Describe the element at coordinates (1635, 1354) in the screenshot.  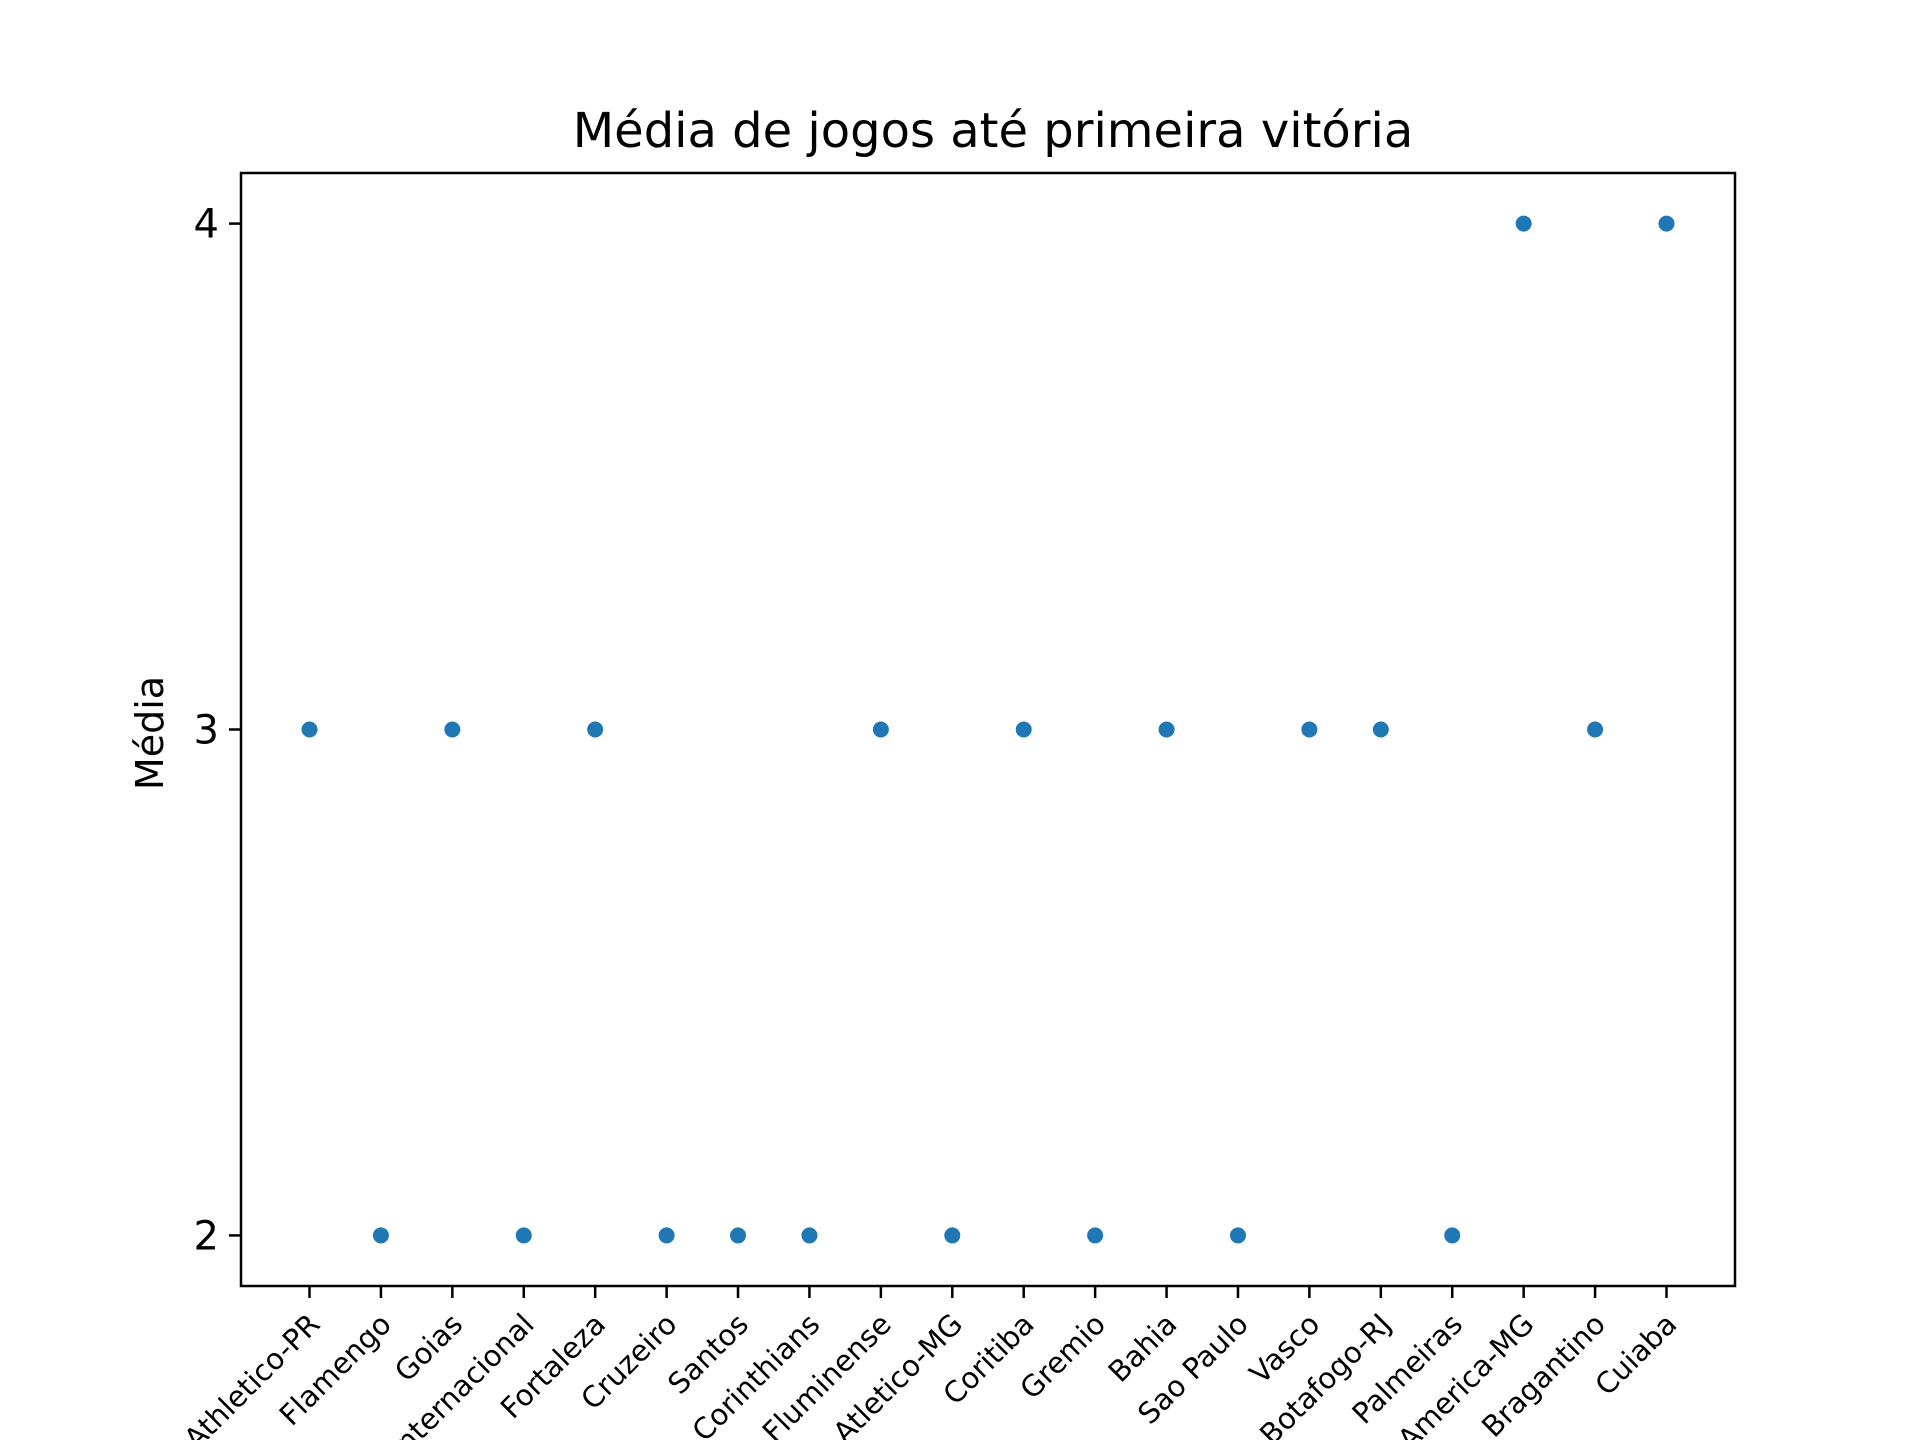
I see `x-tick-label: Cuiaba` at that location.